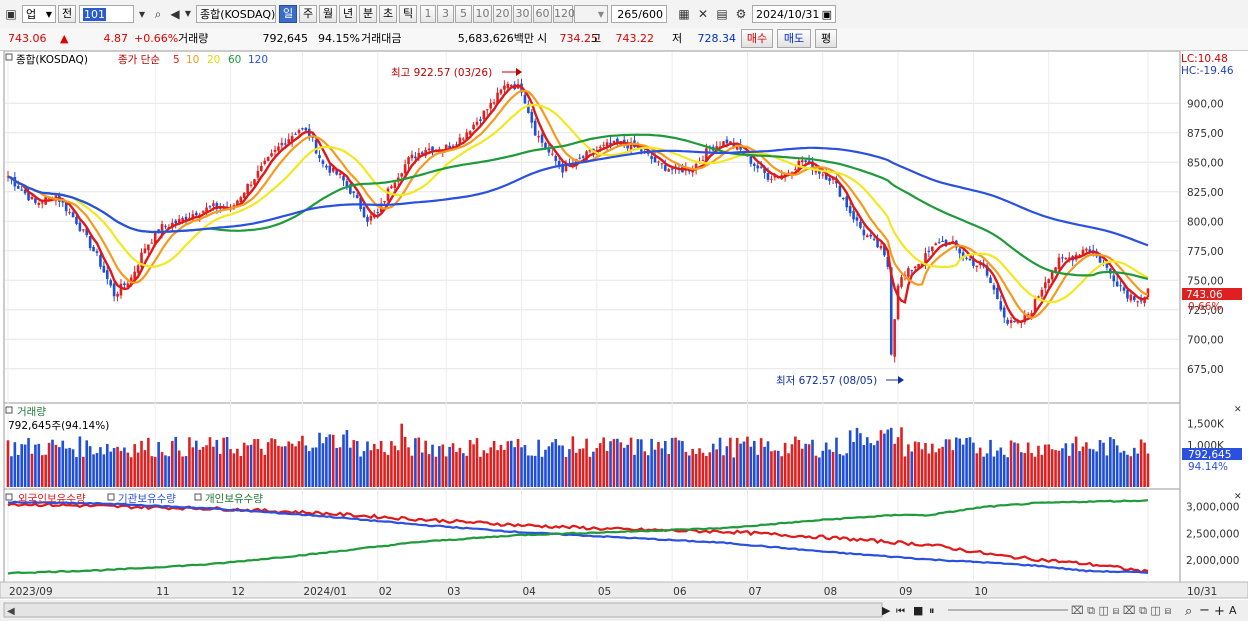 This screenshot has height=621, width=1248. I want to click on interval-button: 10, so click(482, 14).